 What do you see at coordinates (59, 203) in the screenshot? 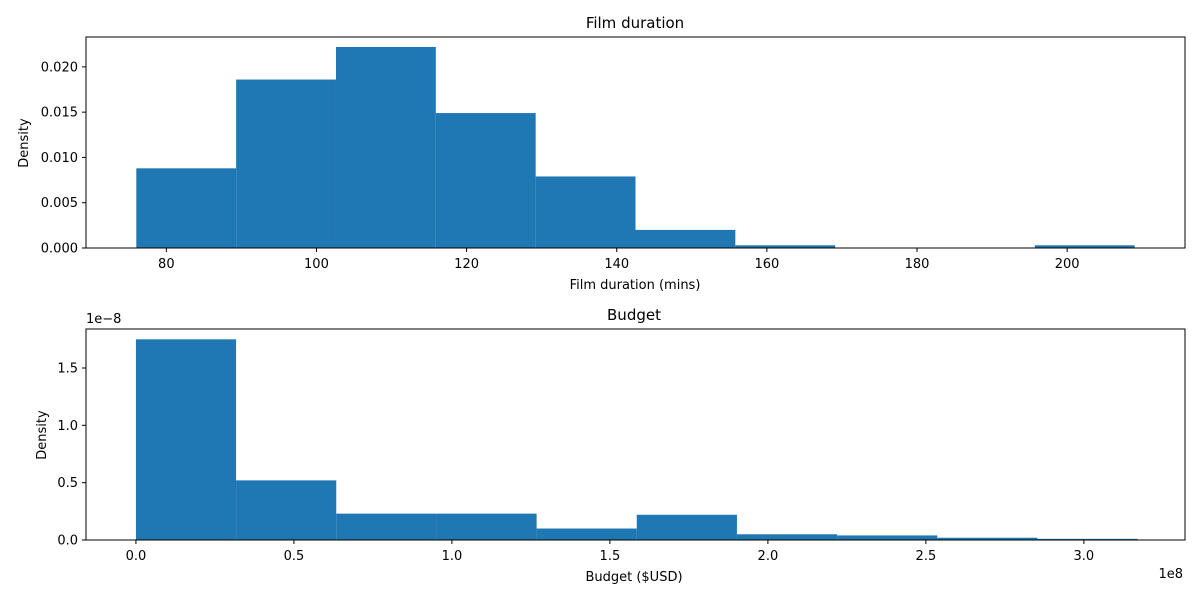
I see `y-tick-label: 0.005` at bounding box center [59, 203].